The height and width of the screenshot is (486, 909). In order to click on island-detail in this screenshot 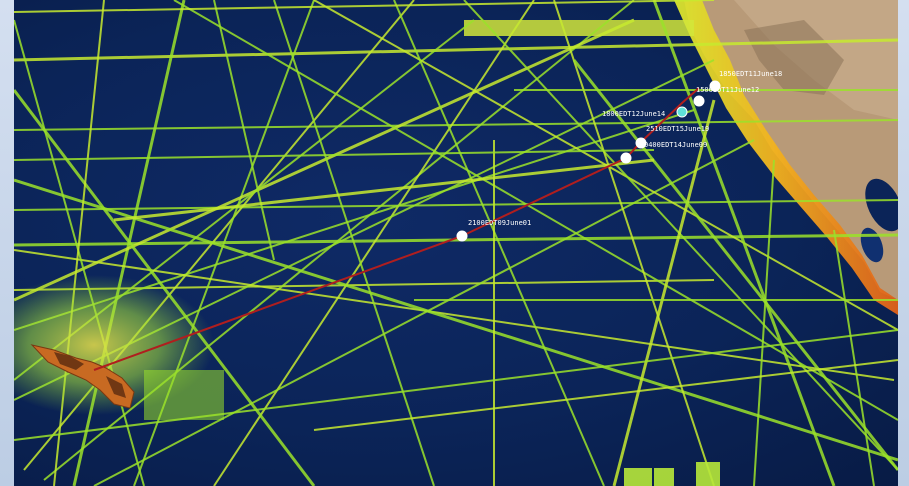, I will do `click(90, 375)`.